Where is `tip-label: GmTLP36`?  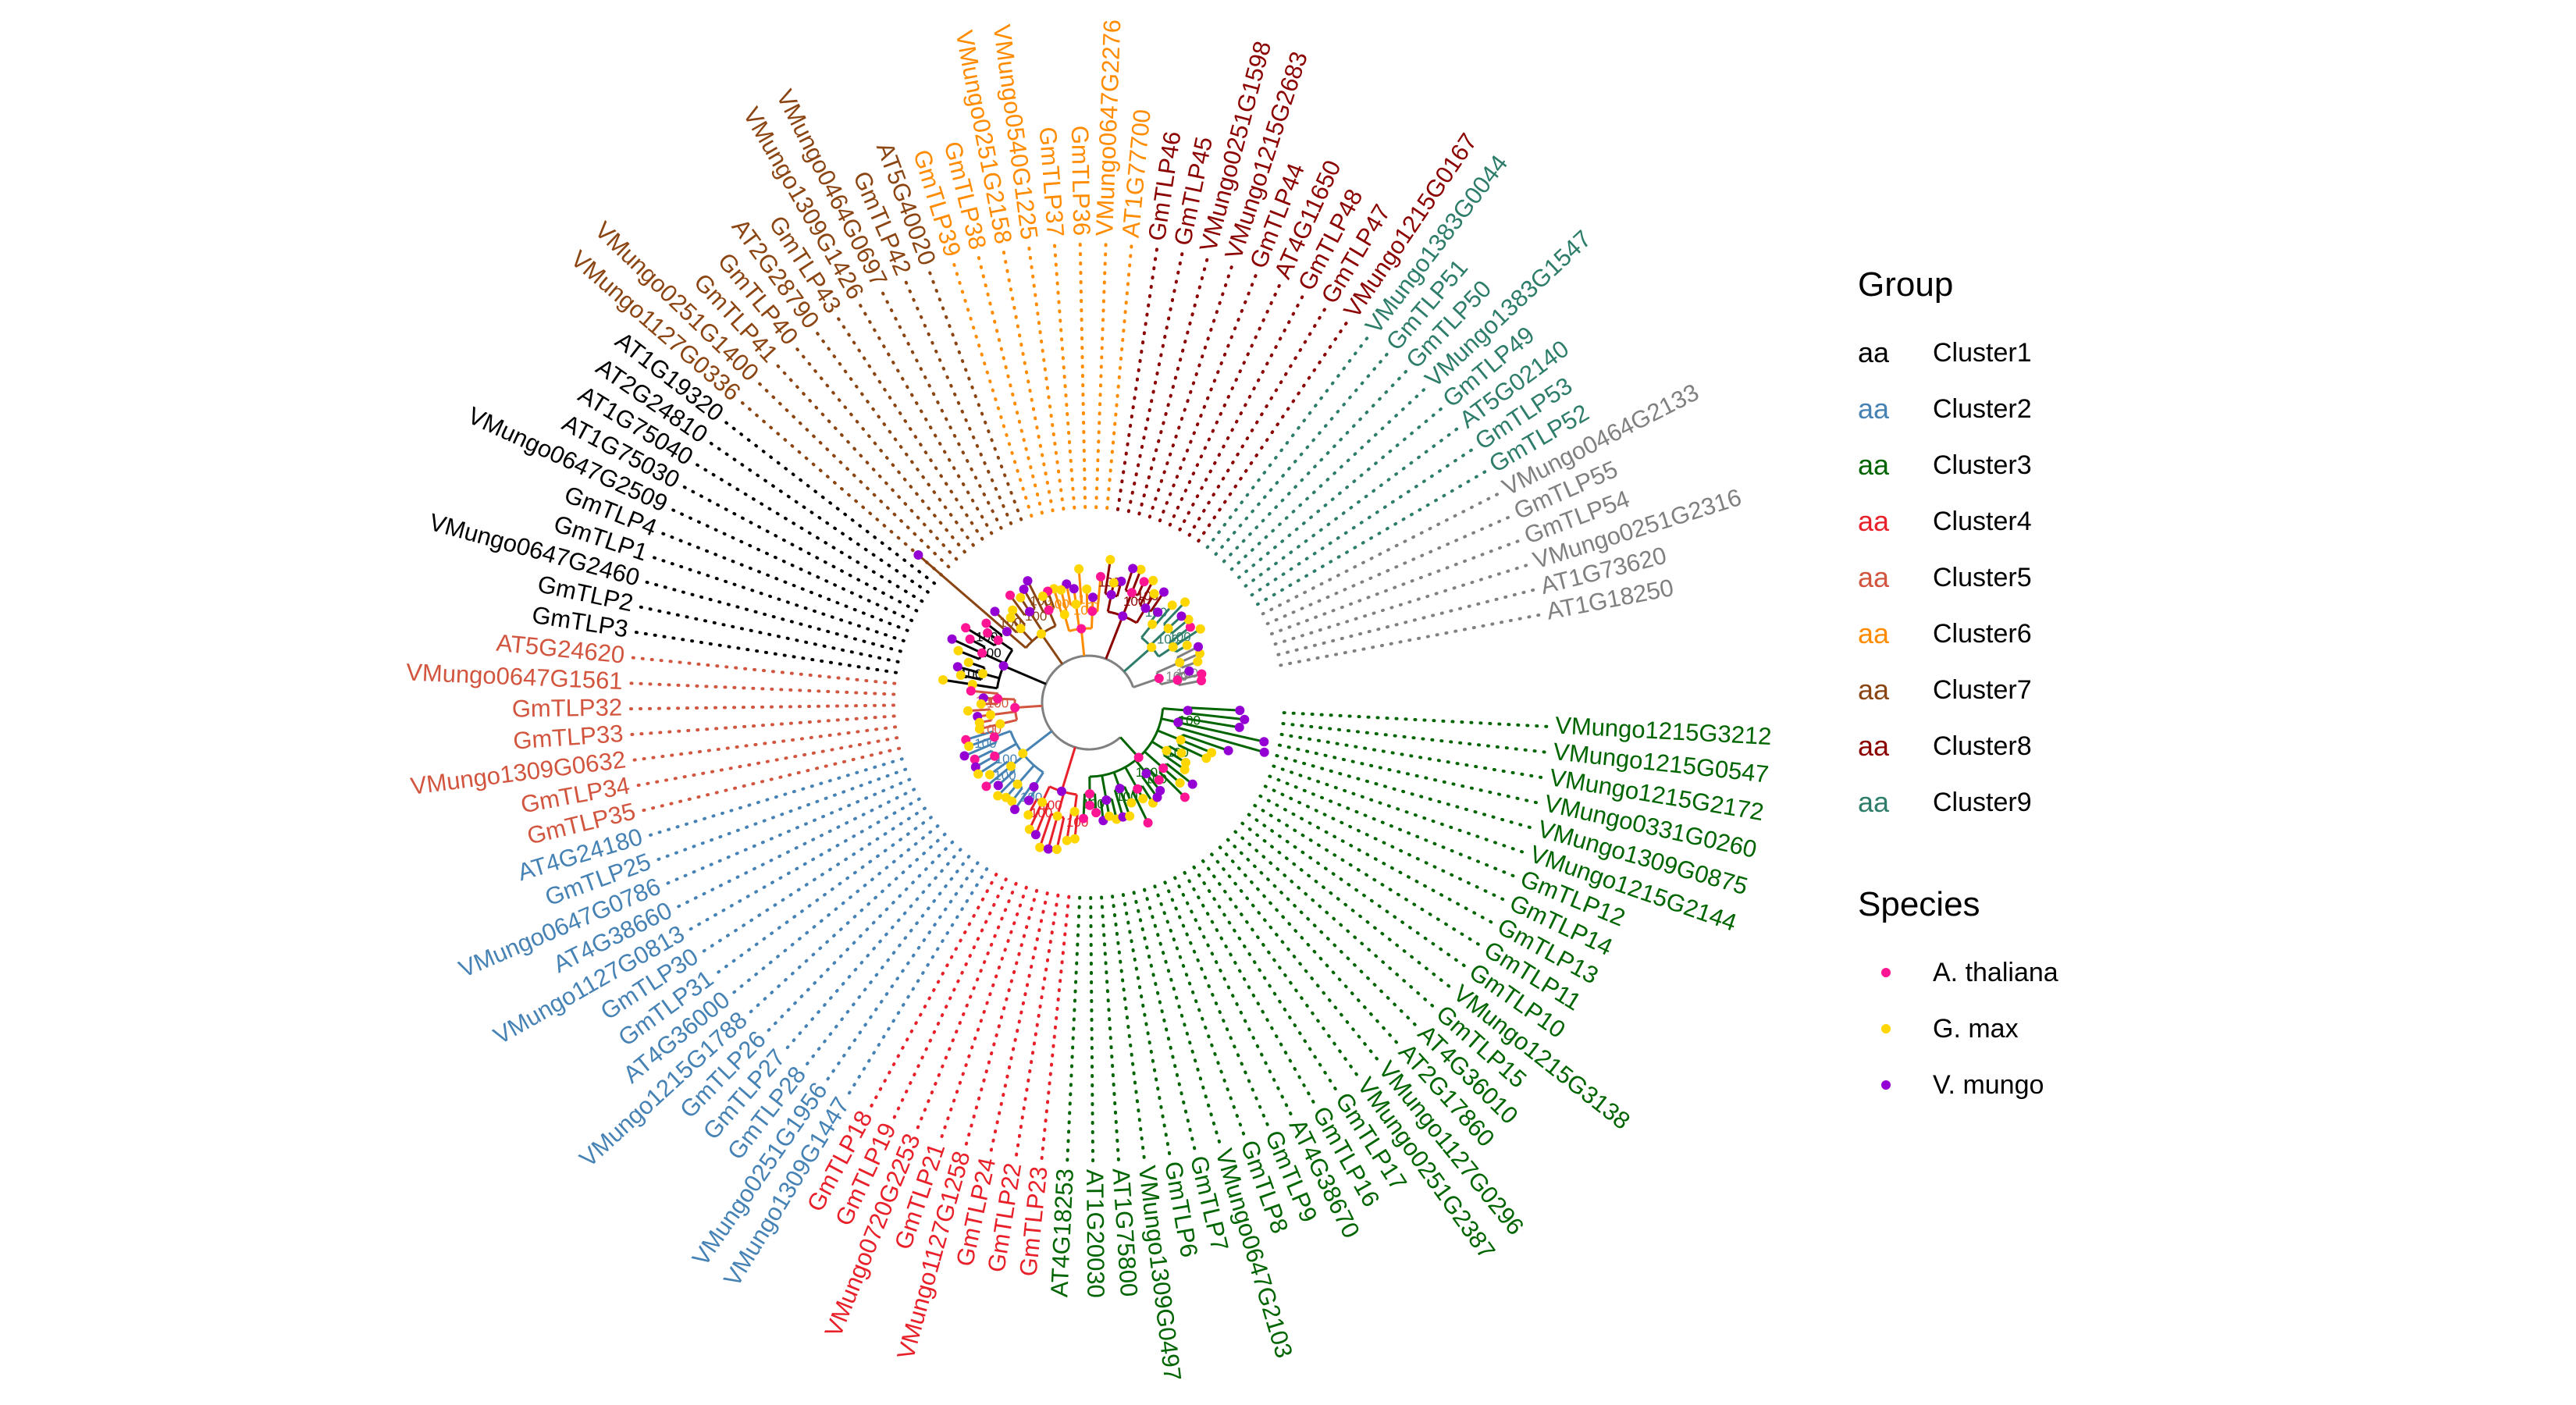
tip-label: GmTLP36 is located at coordinates (1081, 180).